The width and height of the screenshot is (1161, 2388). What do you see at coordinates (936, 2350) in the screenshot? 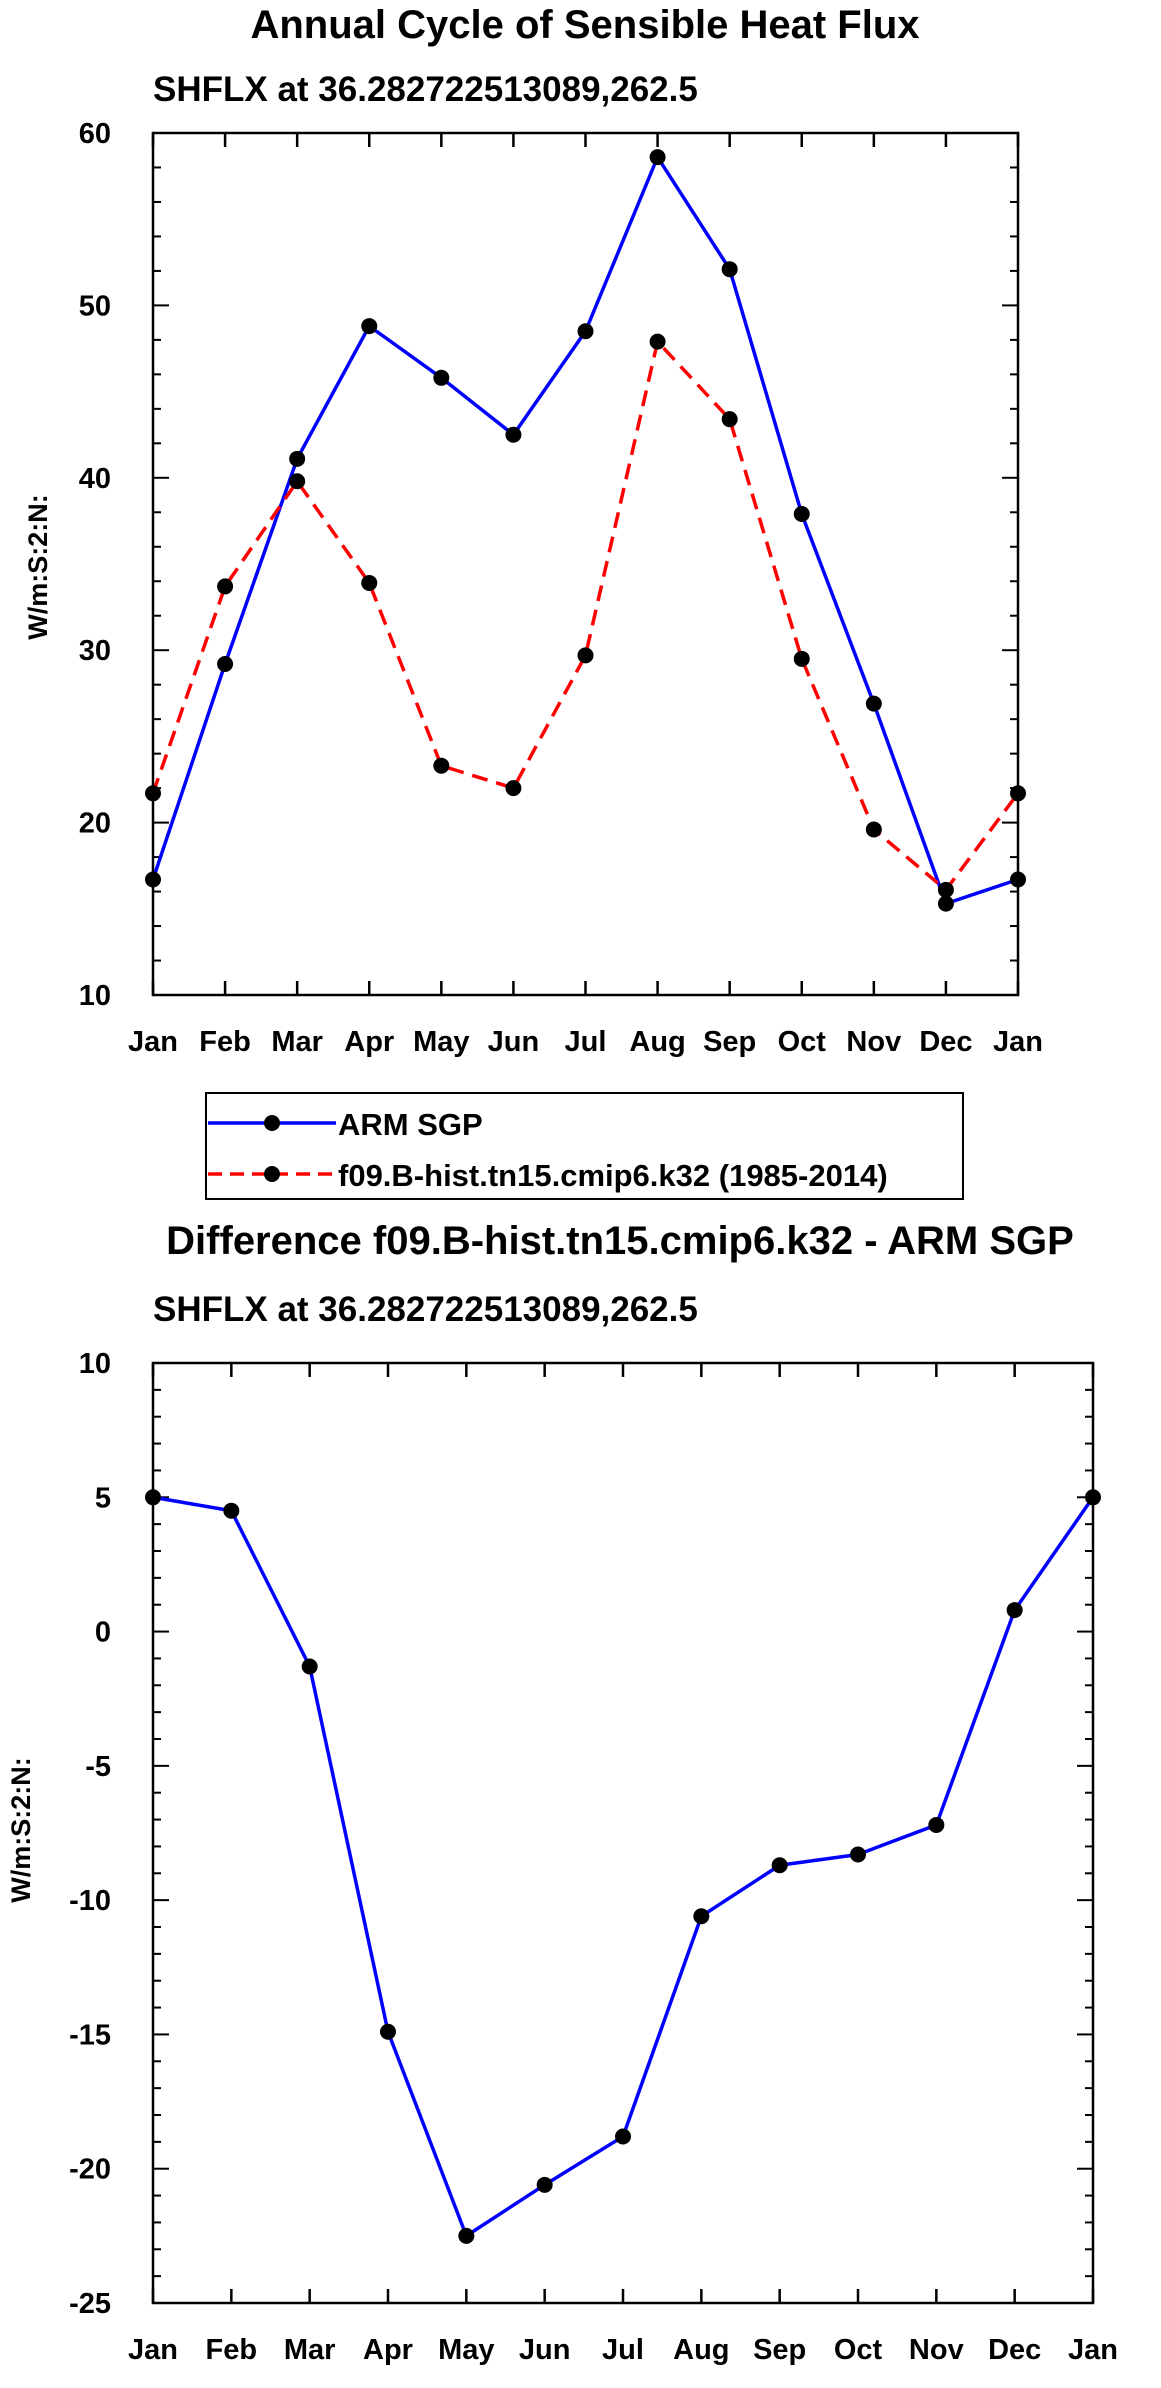
I see `chart2-xtick-label: Nov` at bounding box center [936, 2350].